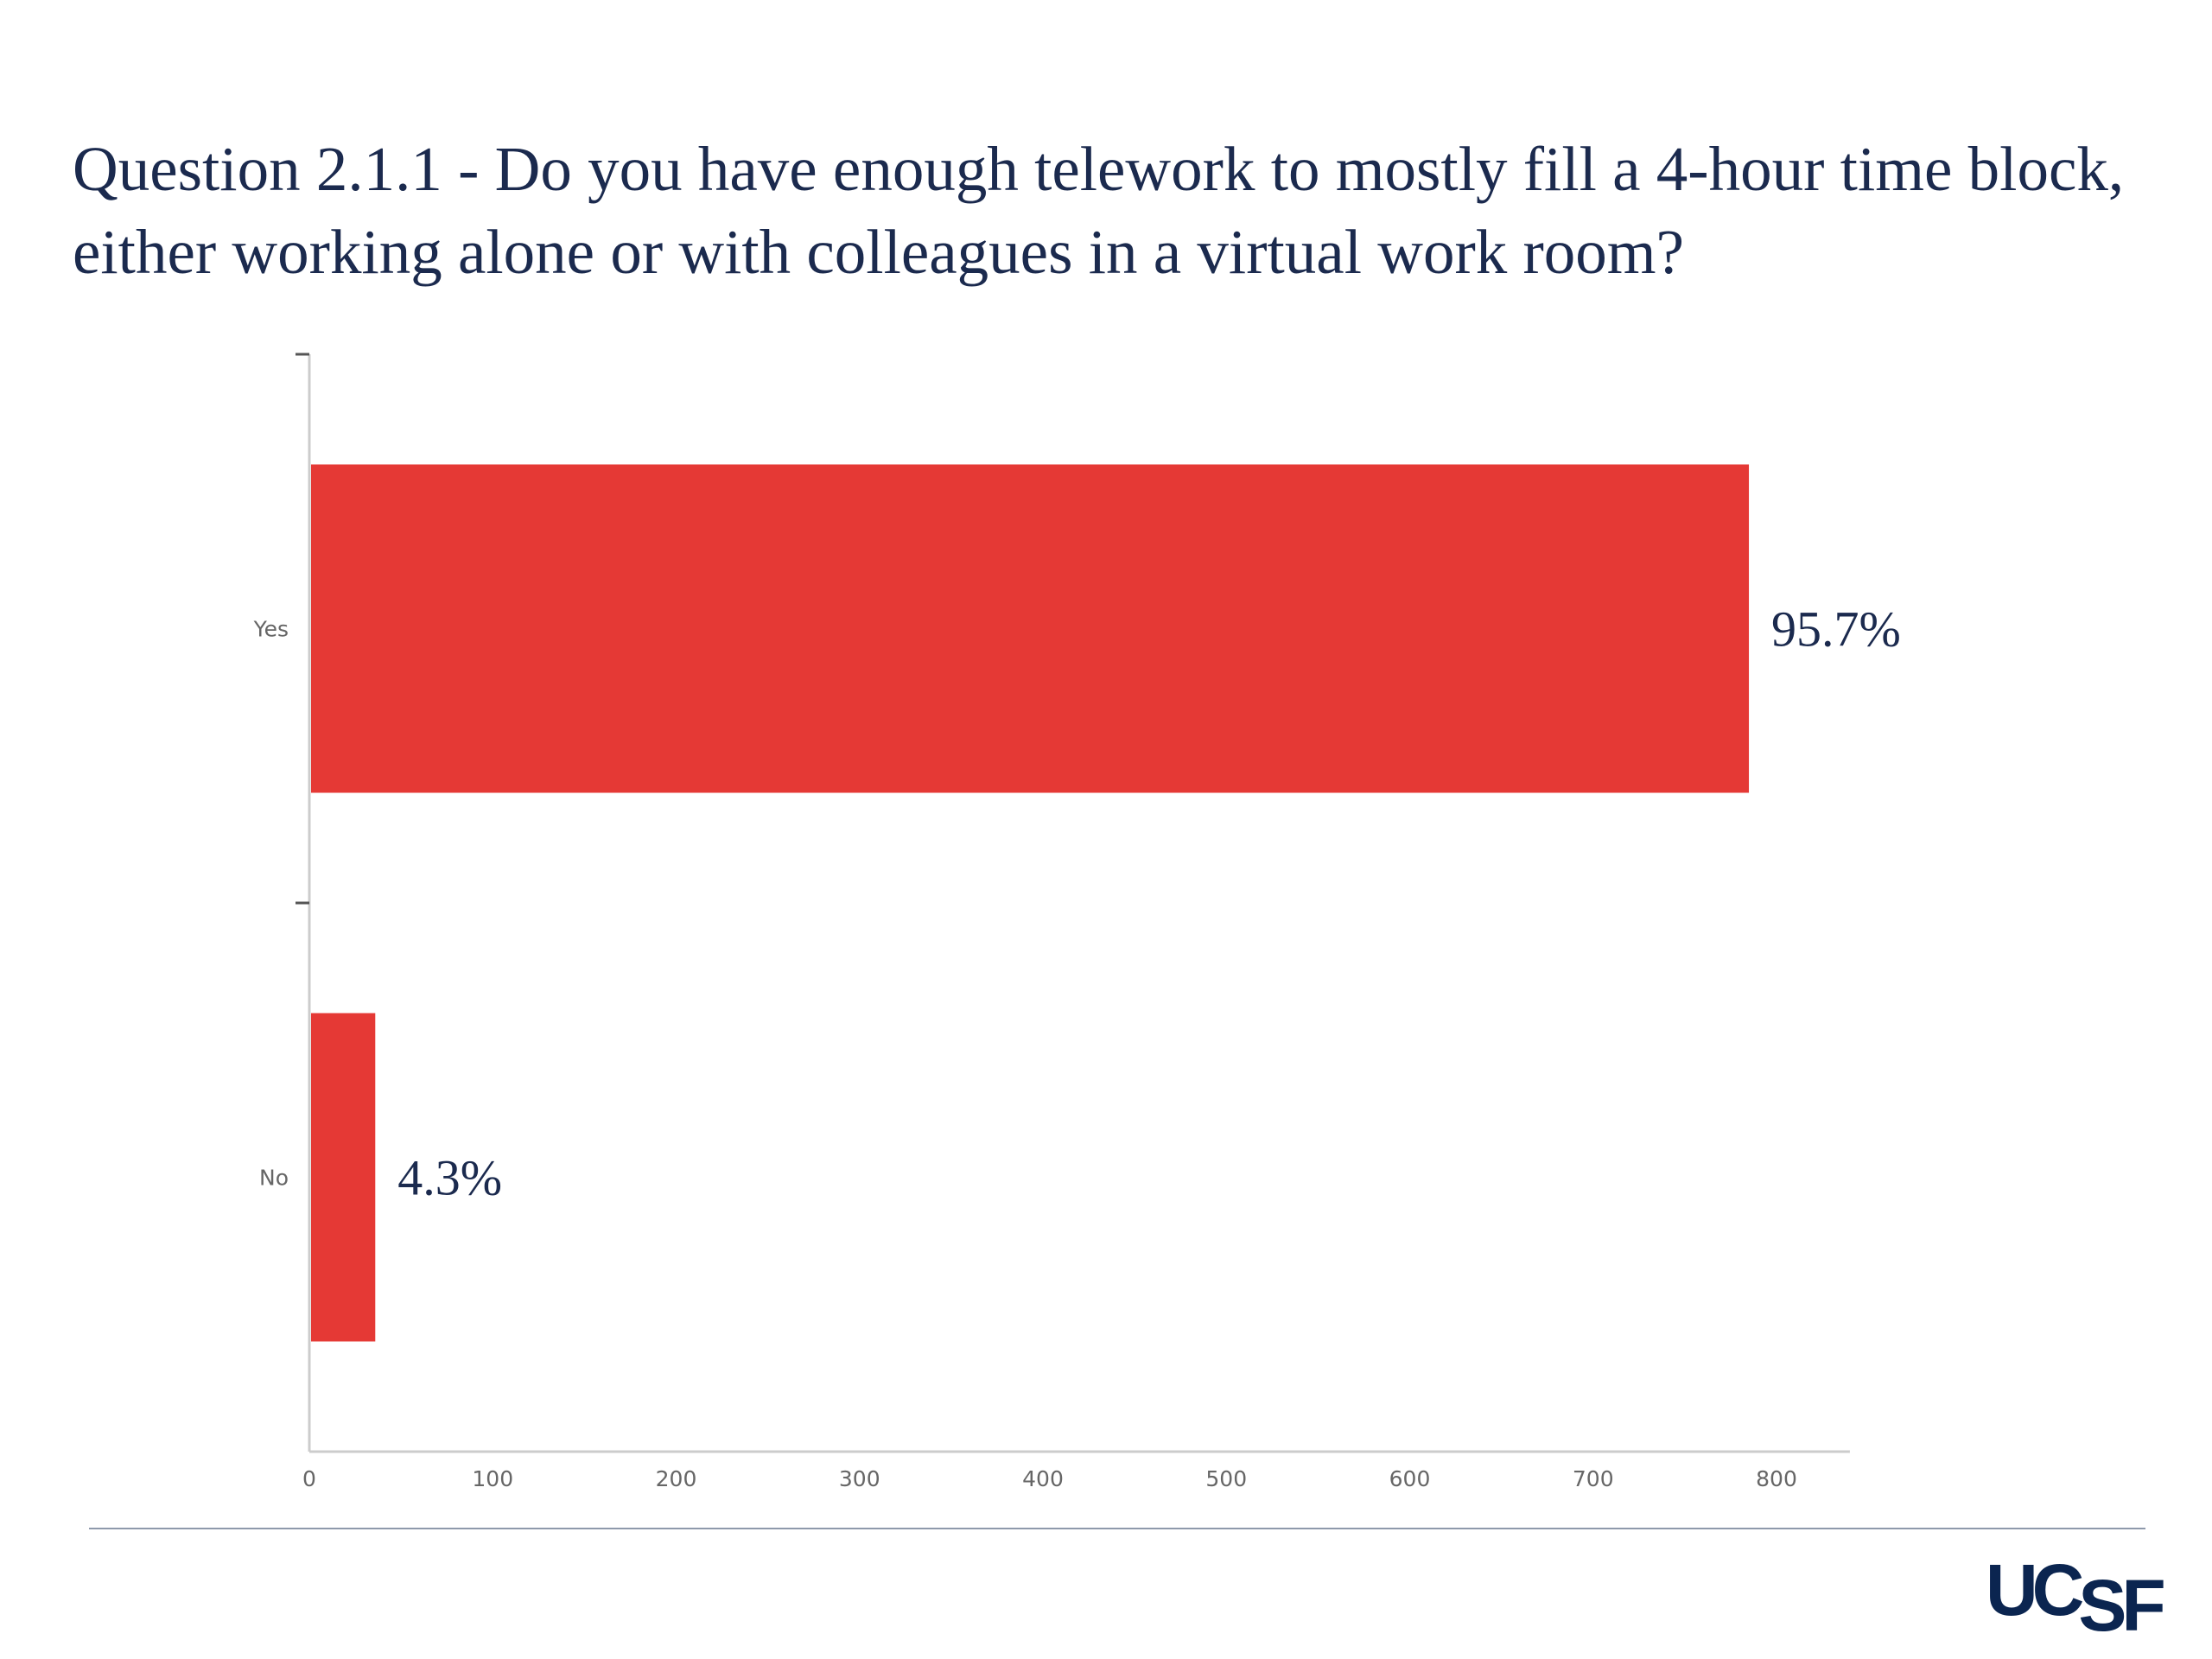  I want to click on x-tick-label: 800, so click(1776, 1478).